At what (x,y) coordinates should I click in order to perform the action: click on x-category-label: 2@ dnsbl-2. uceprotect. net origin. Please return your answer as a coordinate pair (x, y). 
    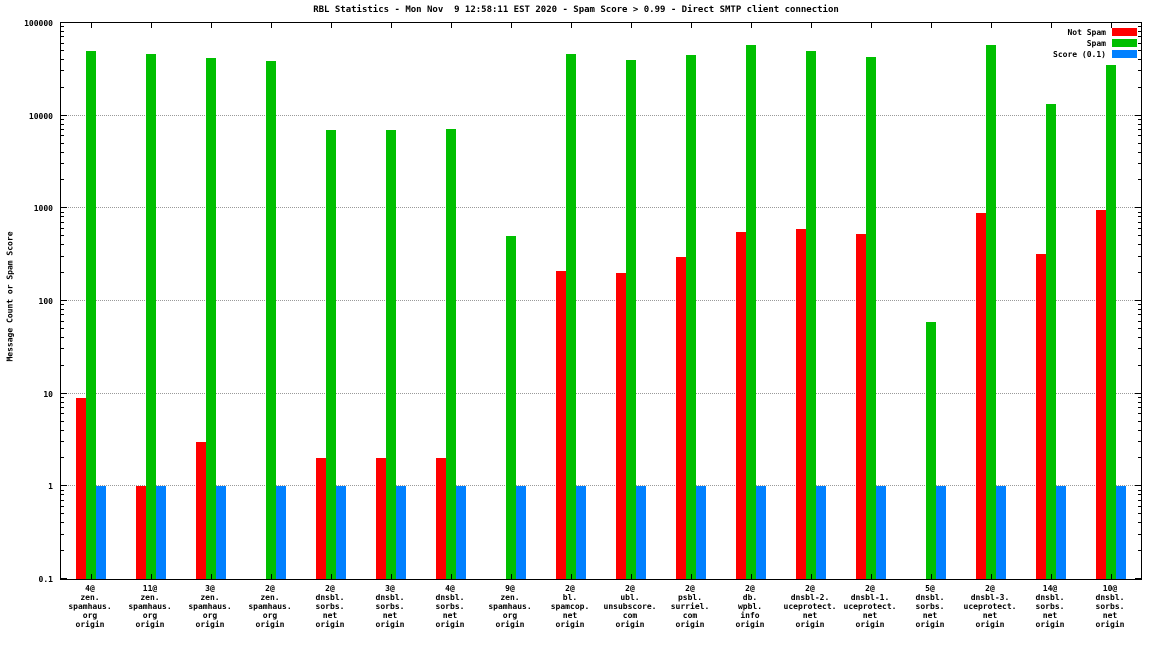
    Looking at the image, I should click on (810, 606).